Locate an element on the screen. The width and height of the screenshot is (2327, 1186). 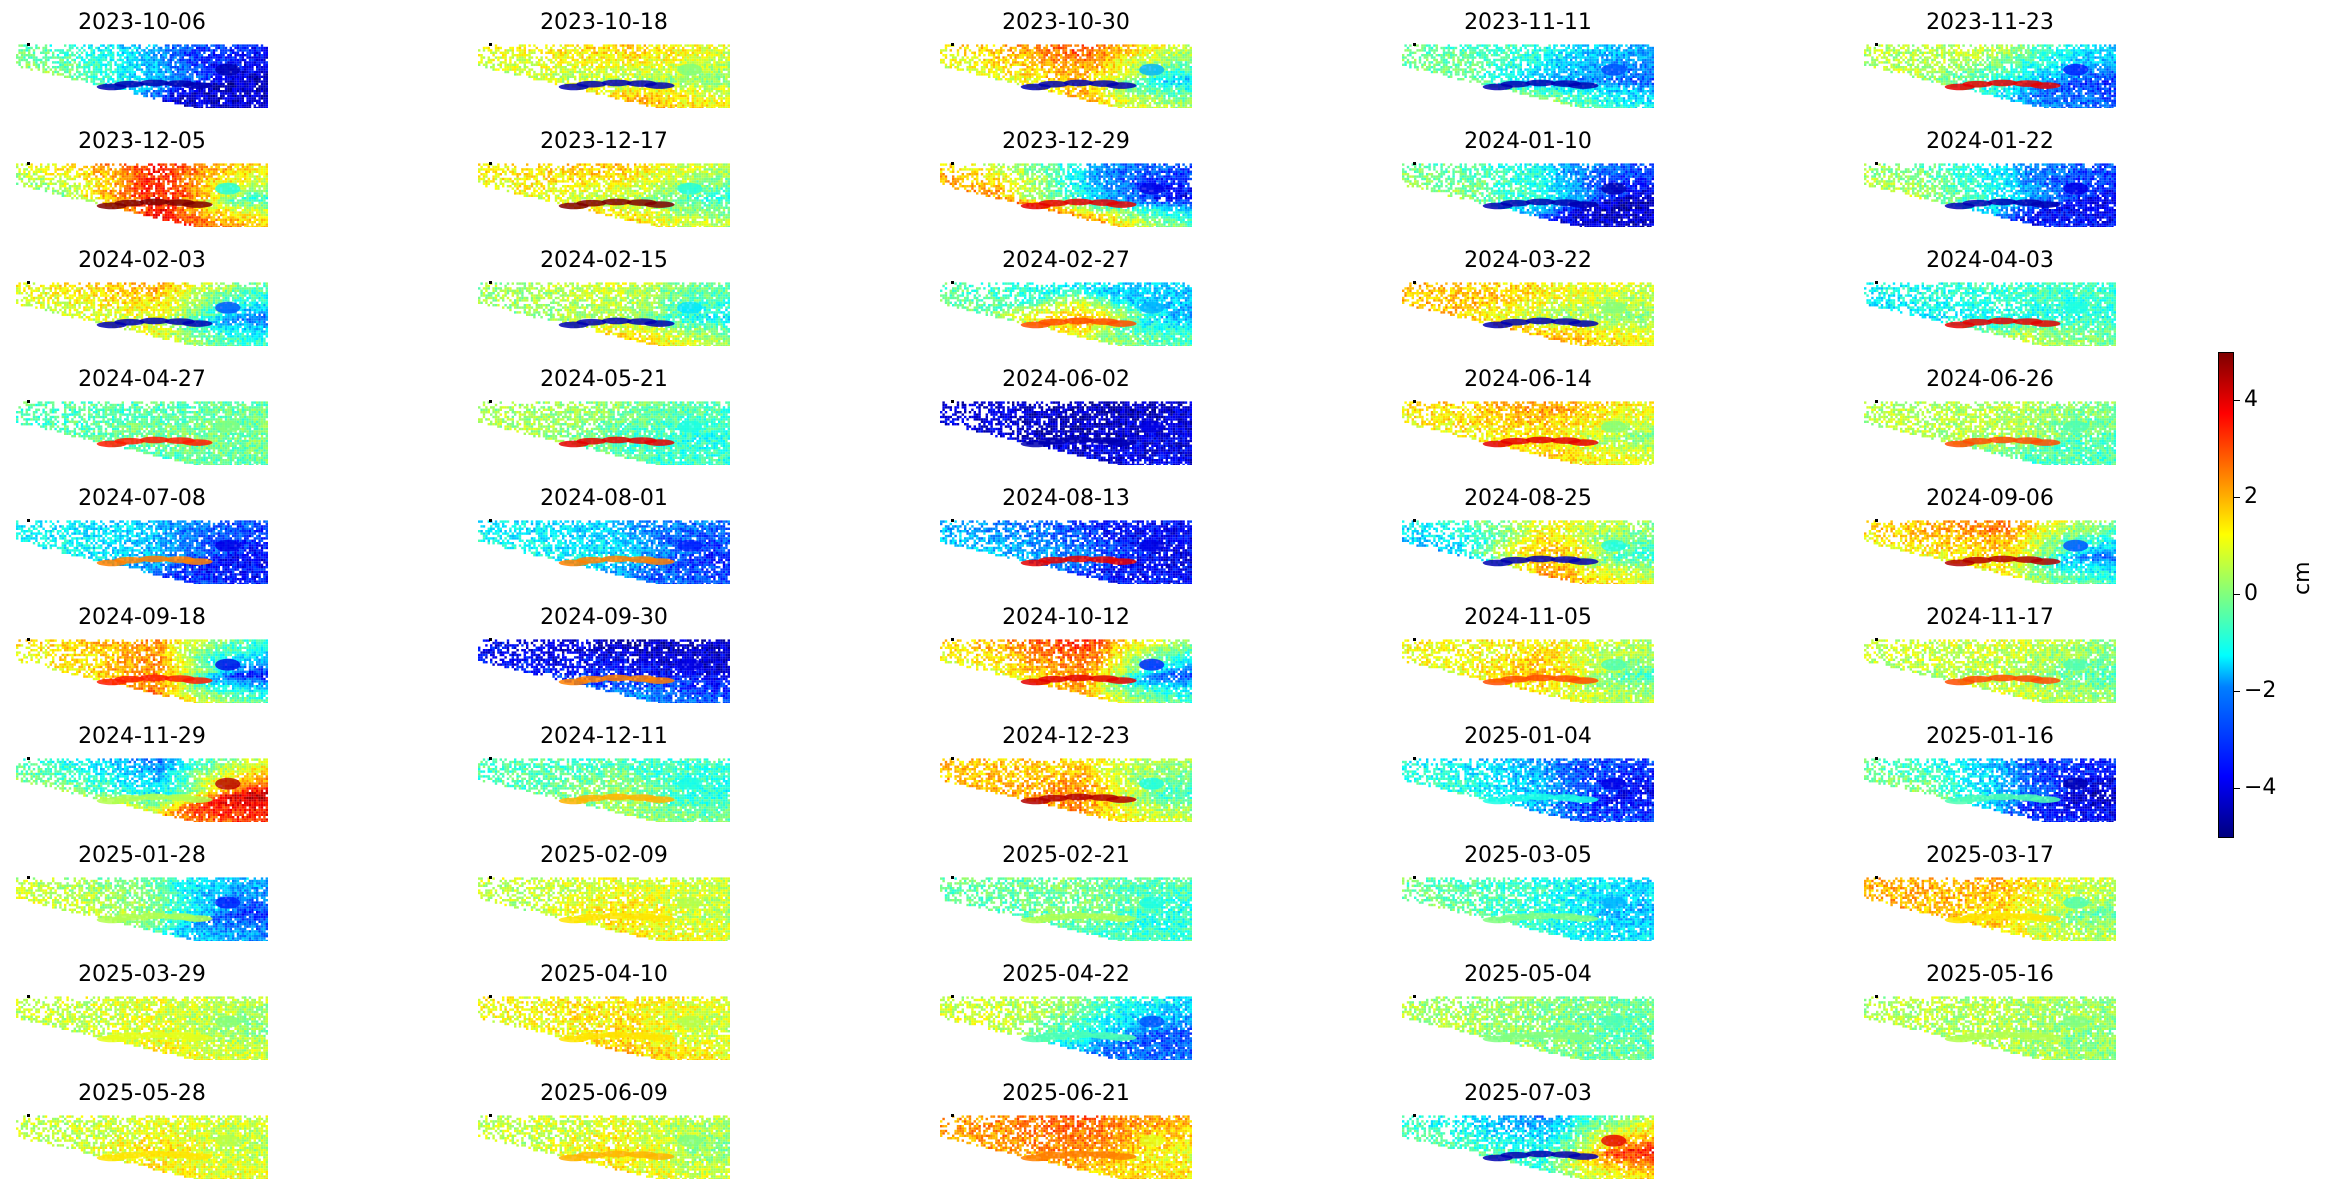
reference-point is located at coordinates (28, 44).